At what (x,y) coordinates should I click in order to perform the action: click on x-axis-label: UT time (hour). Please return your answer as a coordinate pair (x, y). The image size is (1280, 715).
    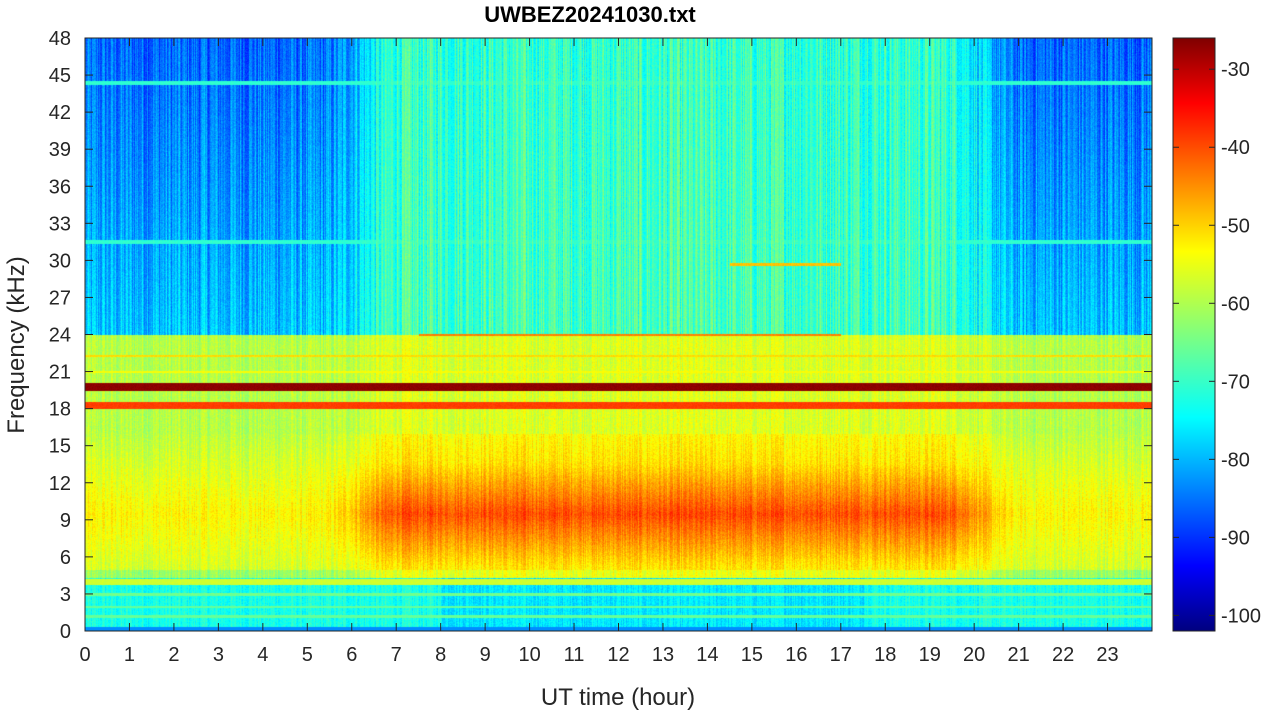
    Looking at the image, I should click on (618, 697).